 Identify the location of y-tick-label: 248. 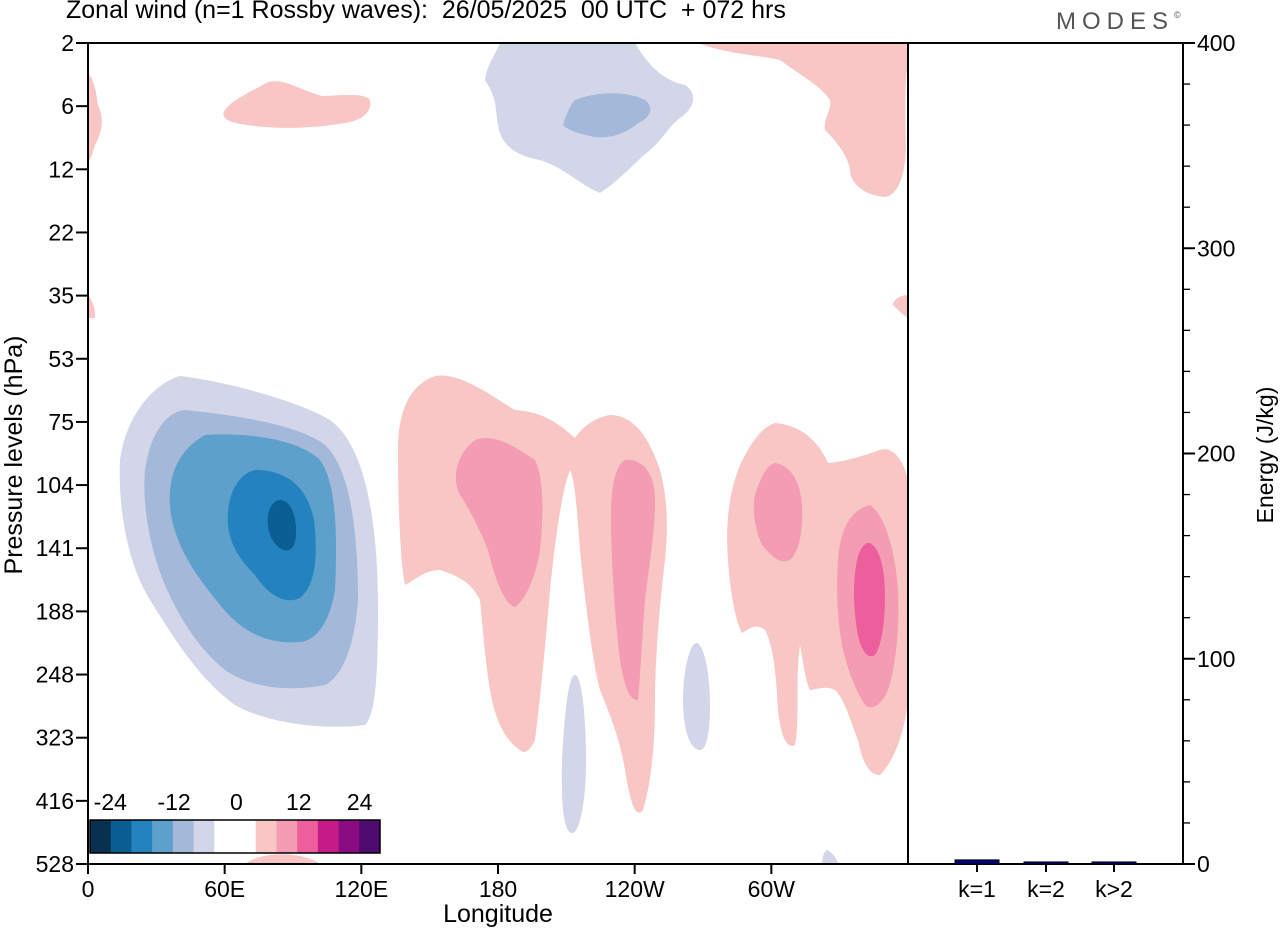
(55, 675).